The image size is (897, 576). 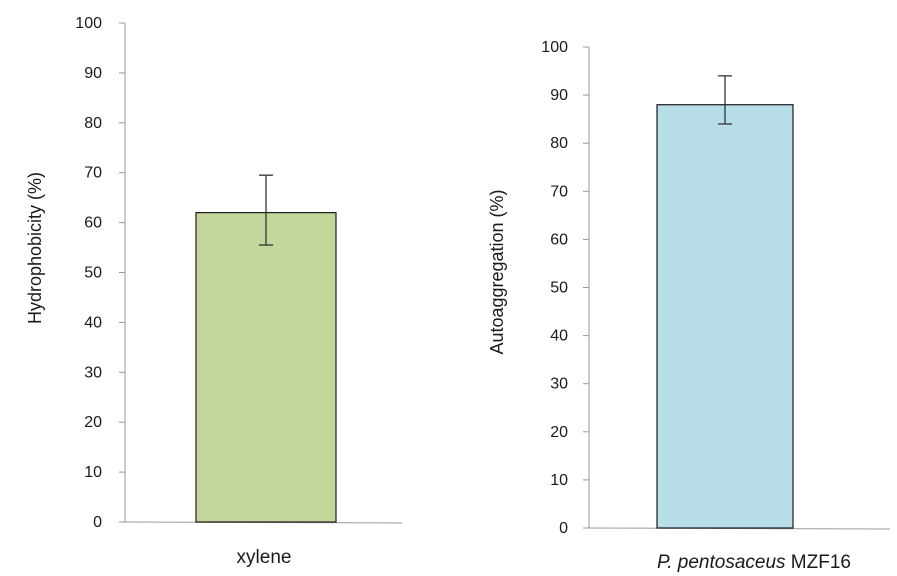 I want to click on y-axis-label: Hydrophobicity (%), so click(x=35, y=248).